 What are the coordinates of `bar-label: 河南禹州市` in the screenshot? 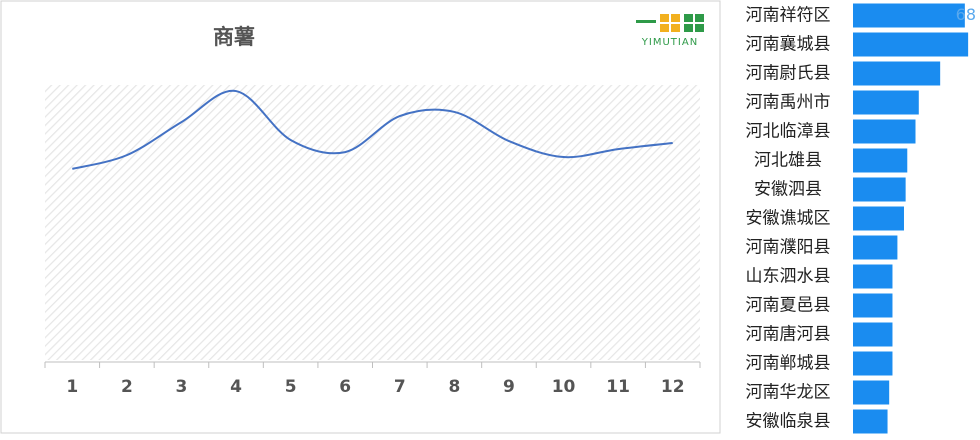 It's located at (788, 103).